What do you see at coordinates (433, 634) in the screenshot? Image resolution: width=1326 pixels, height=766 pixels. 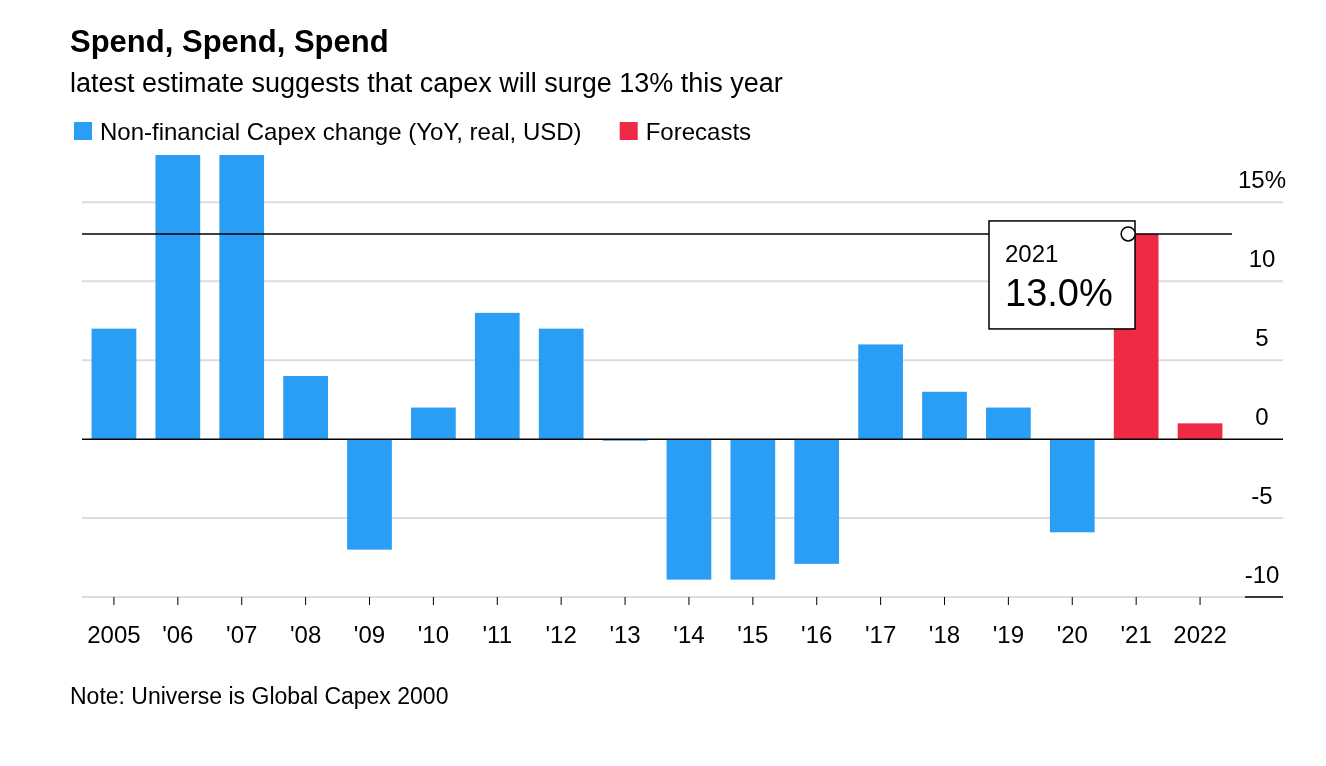 I see `x-tick-label: '10` at bounding box center [433, 634].